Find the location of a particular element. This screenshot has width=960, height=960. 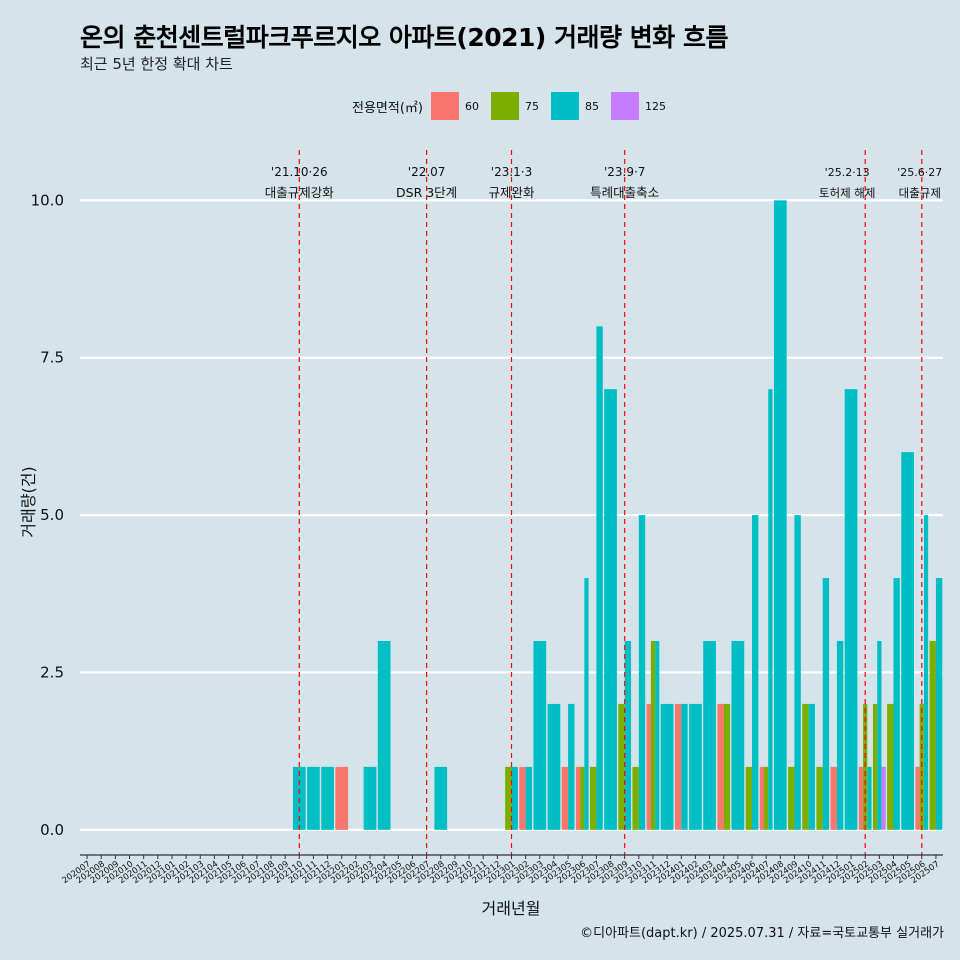

event-date: '22.07 is located at coordinates (427, 172).